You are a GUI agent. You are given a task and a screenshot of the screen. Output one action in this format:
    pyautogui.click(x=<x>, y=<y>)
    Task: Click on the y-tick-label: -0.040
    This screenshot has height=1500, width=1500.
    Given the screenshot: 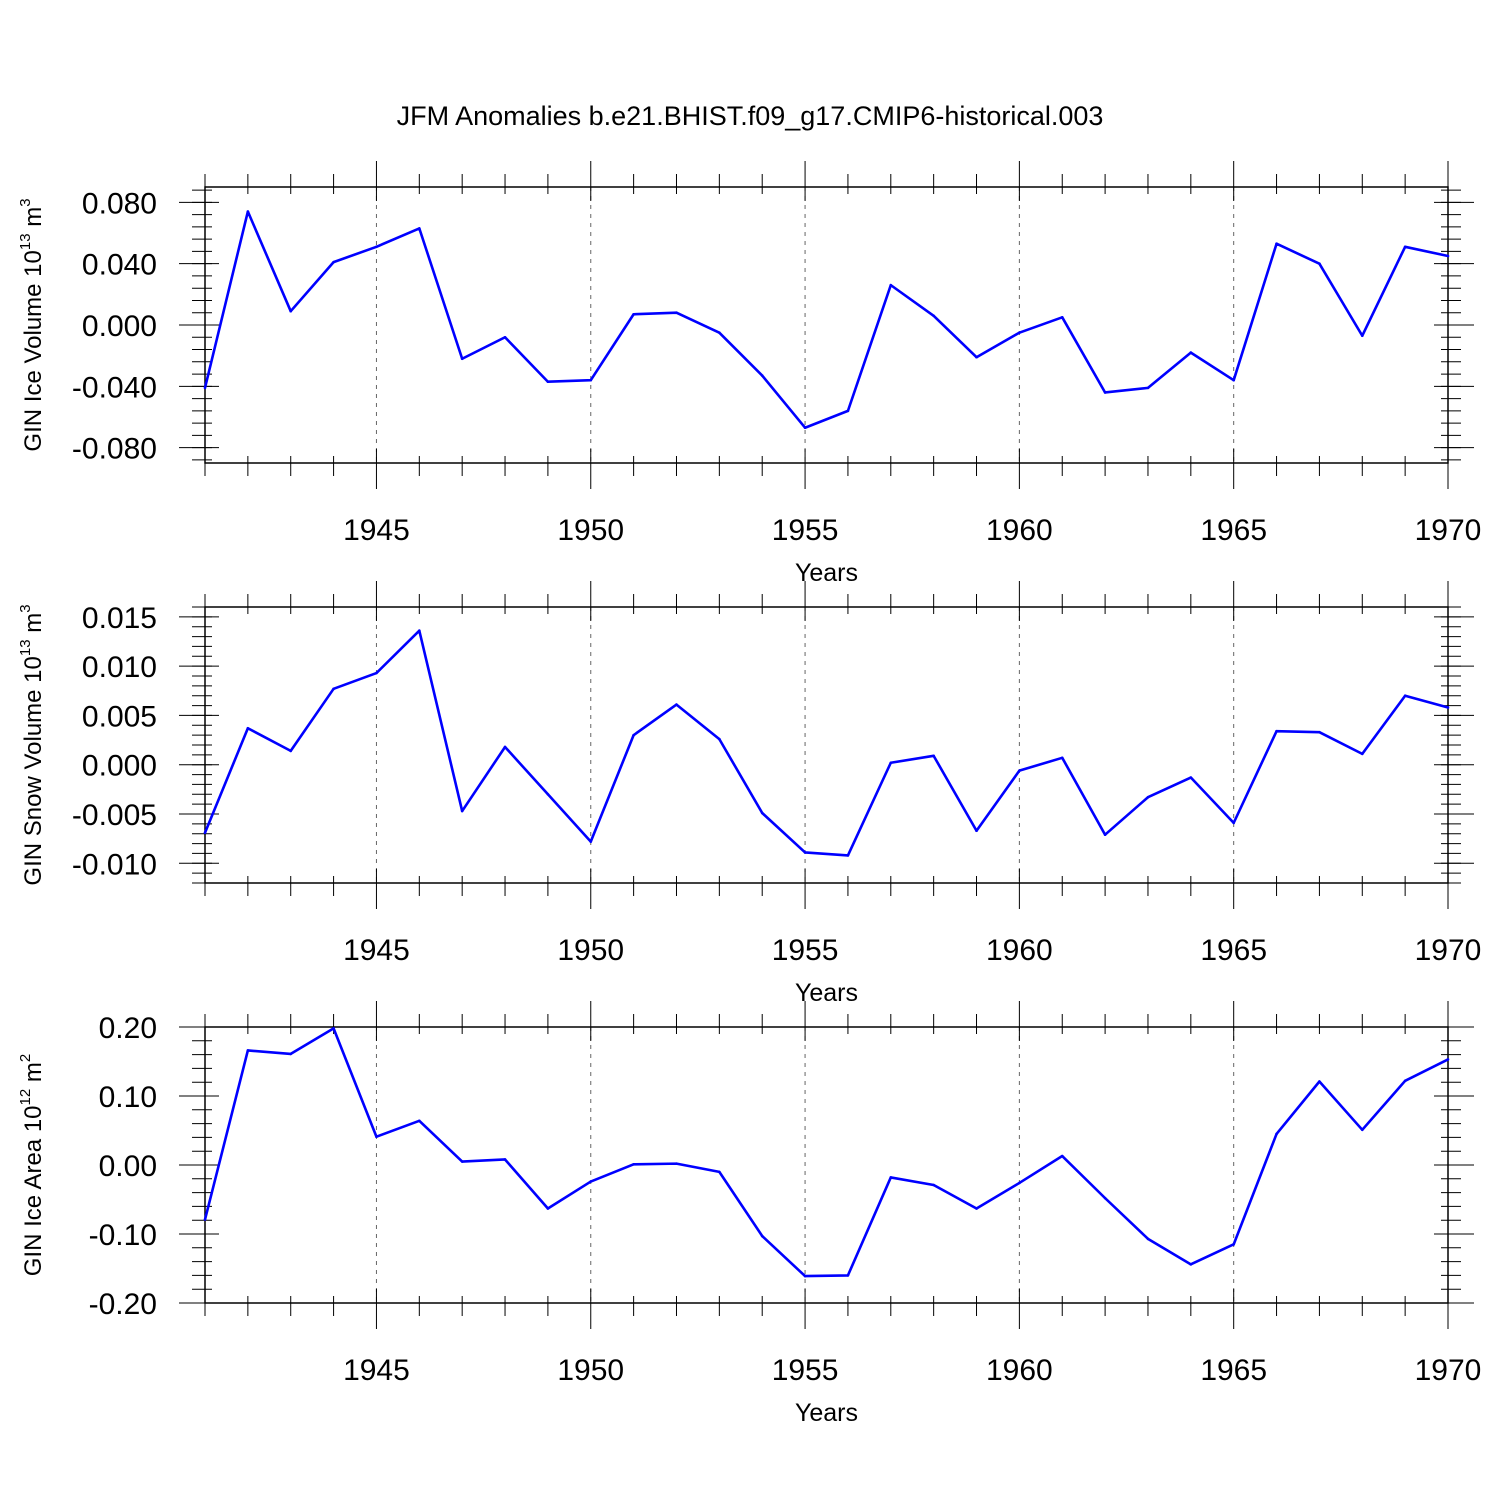 What is the action you would take?
    pyautogui.click(x=114, y=387)
    